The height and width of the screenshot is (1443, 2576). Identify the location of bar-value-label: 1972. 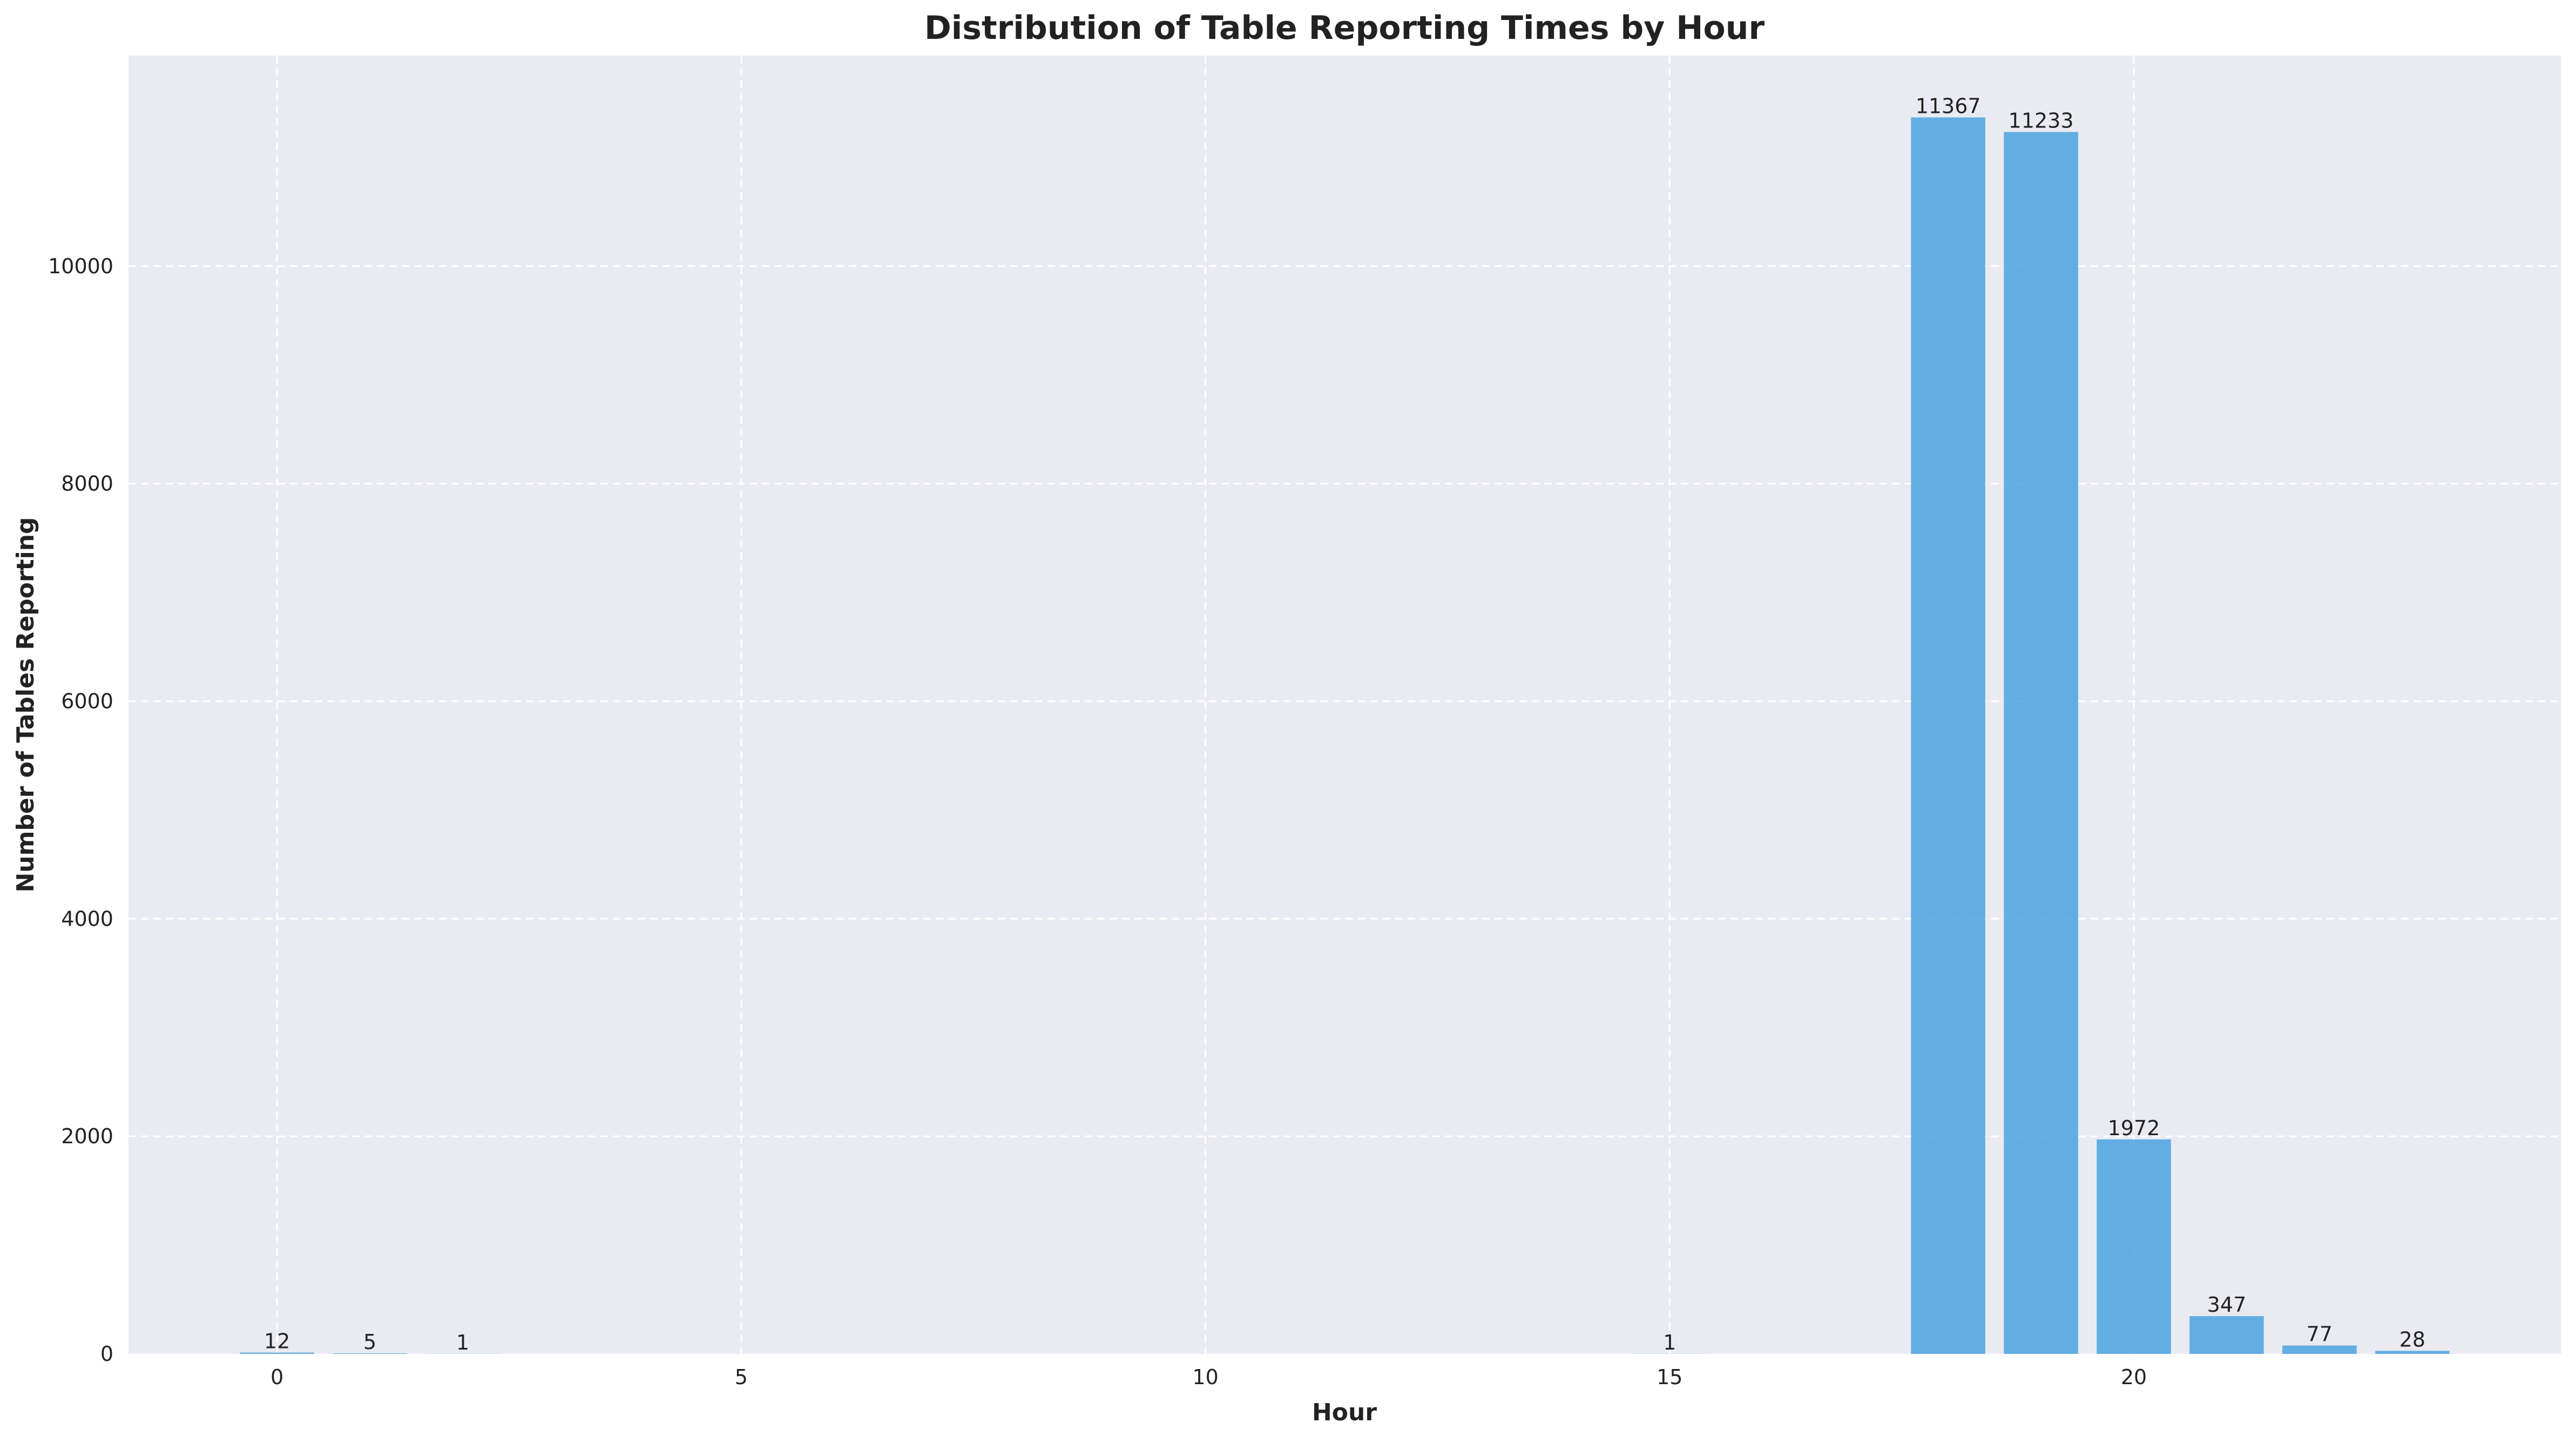
(2134, 1128).